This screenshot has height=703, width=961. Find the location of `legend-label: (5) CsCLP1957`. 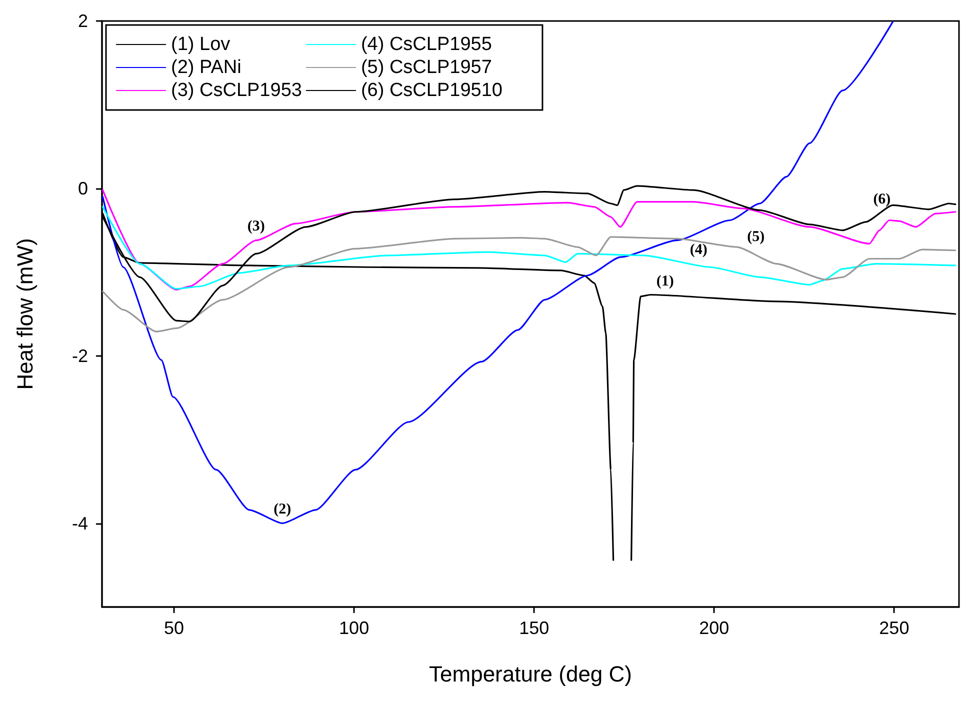

legend-label: (5) CsCLP1957 is located at coordinates (426, 67).